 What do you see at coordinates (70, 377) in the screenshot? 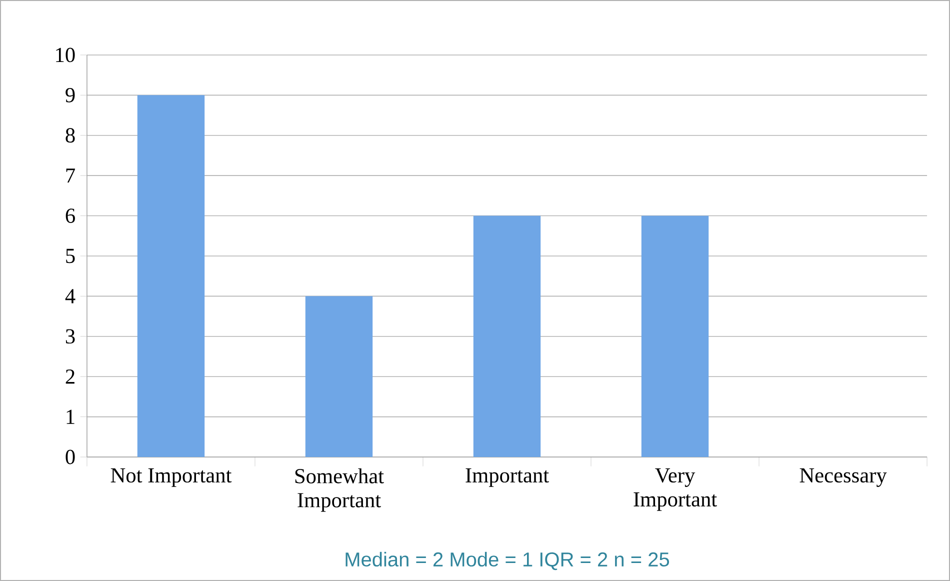
I see `y-tick-label: 2` at bounding box center [70, 377].